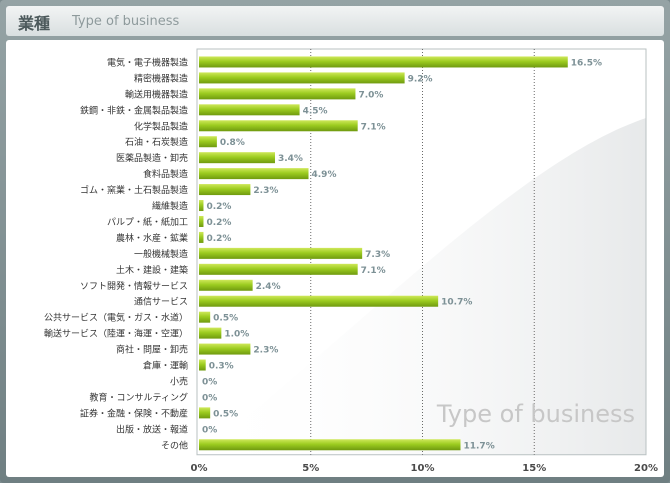  Describe the element at coordinates (126, 21) in the screenshot. I see `header-subtitle: Type of business` at that location.